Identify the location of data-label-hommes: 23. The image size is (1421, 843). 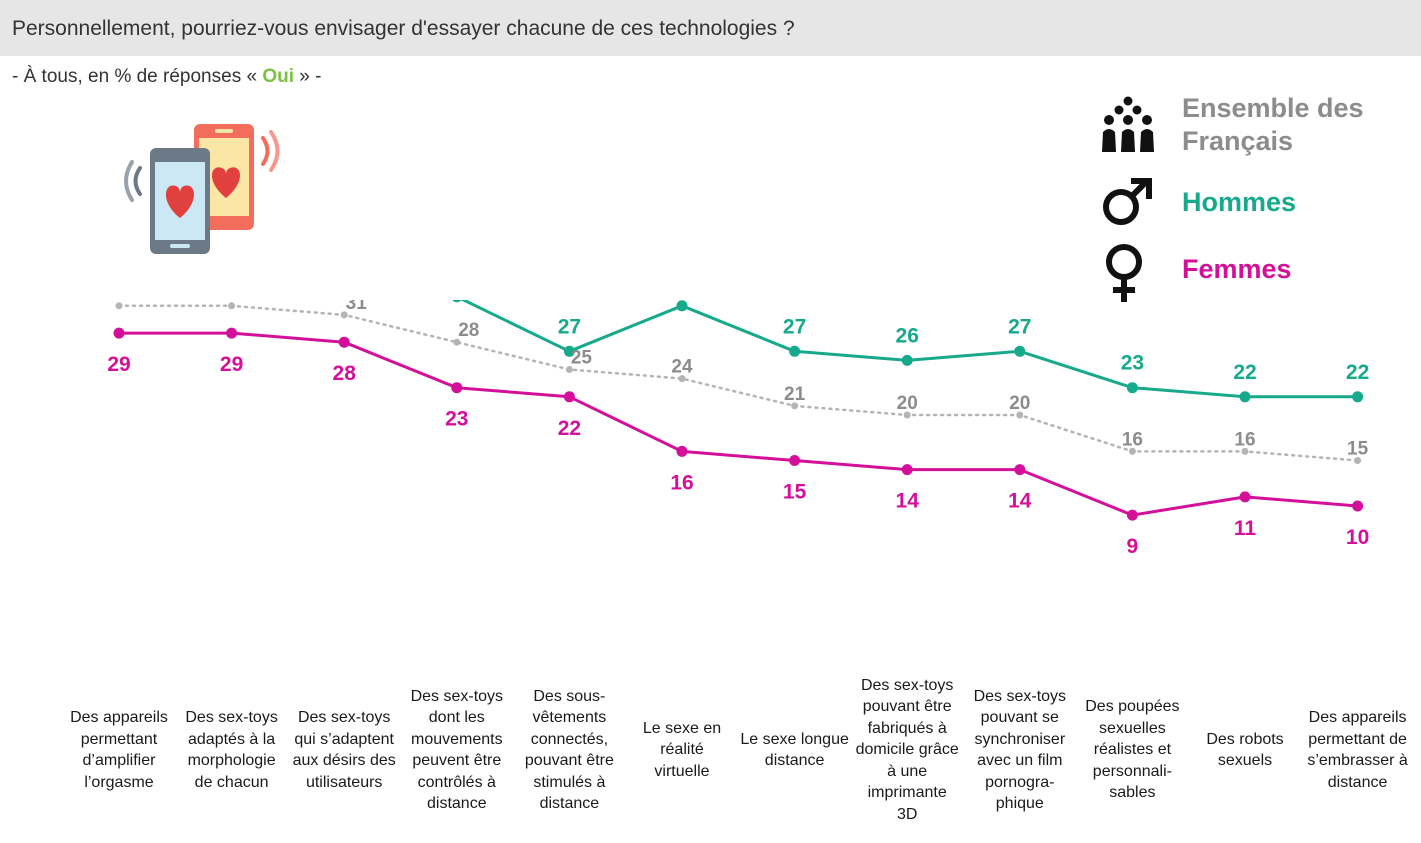
(1132, 363).